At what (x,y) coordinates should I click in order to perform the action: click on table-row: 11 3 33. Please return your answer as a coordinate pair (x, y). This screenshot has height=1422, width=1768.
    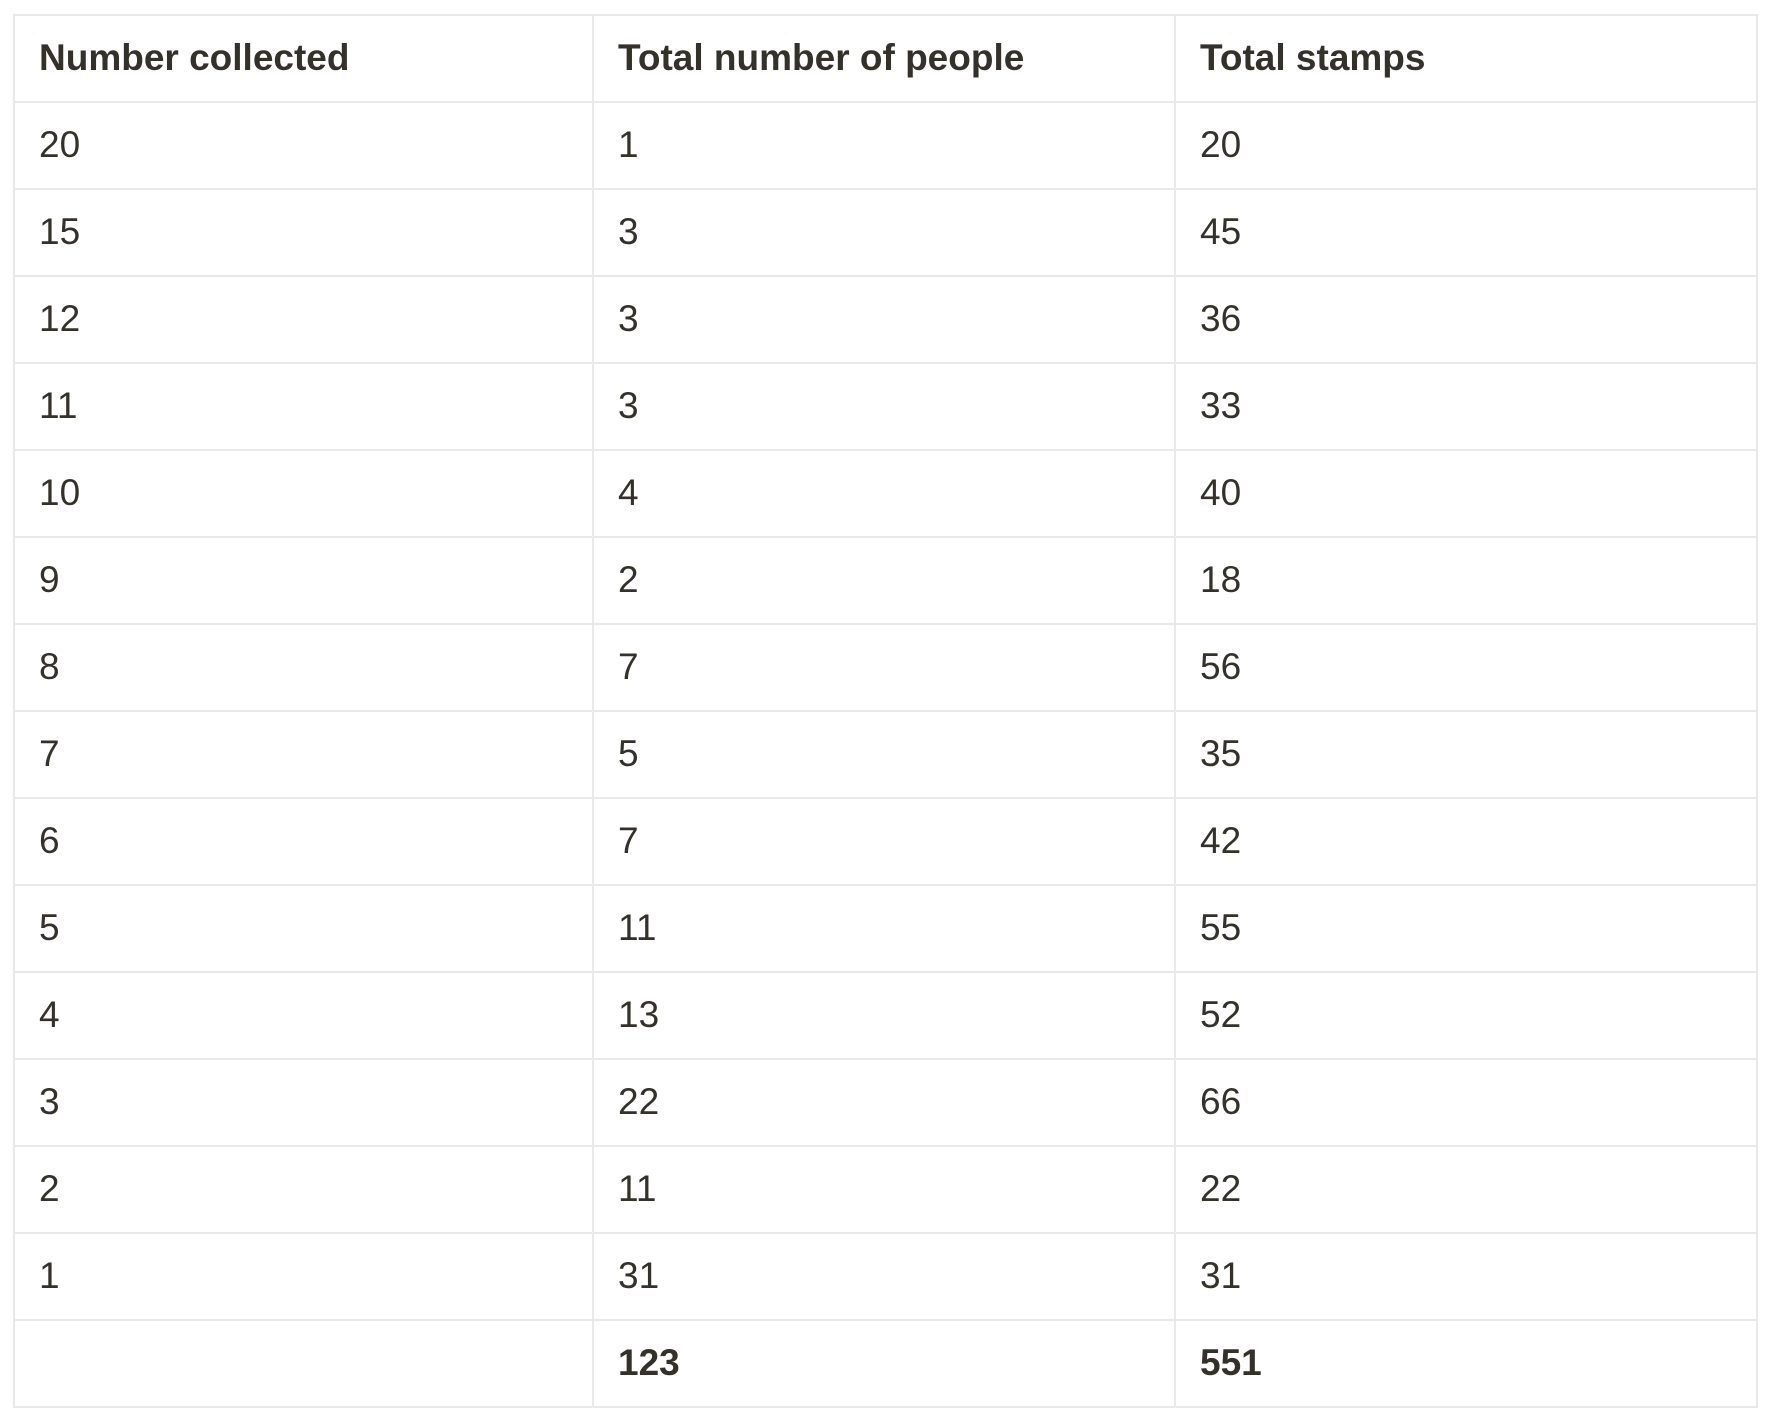
    Looking at the image, I should click on (885, 406).